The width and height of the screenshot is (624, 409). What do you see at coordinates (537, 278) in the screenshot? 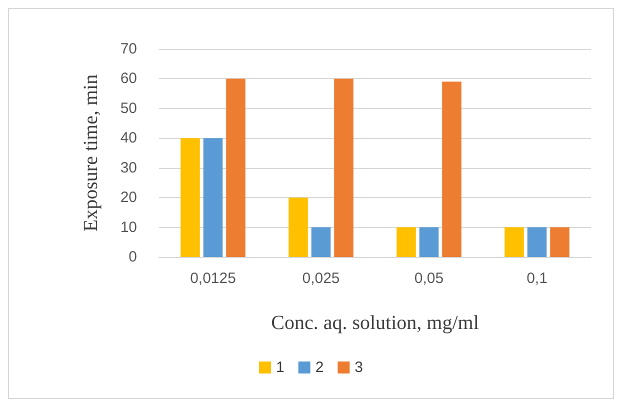
I see `x-tick-label: 0,1` at bounding box center [537, 278].